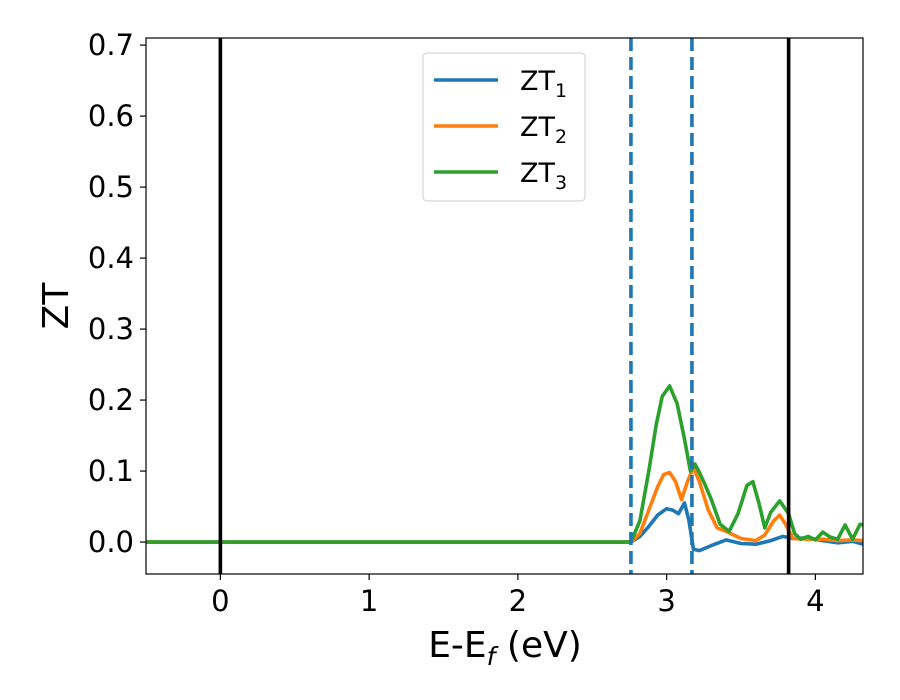 This screenshot has width=900, height=700. What do you see at coordinates (111, 471) in the screenshot?
I see `y-tick-label-1: 0.1` at bounding box center [111, 471].